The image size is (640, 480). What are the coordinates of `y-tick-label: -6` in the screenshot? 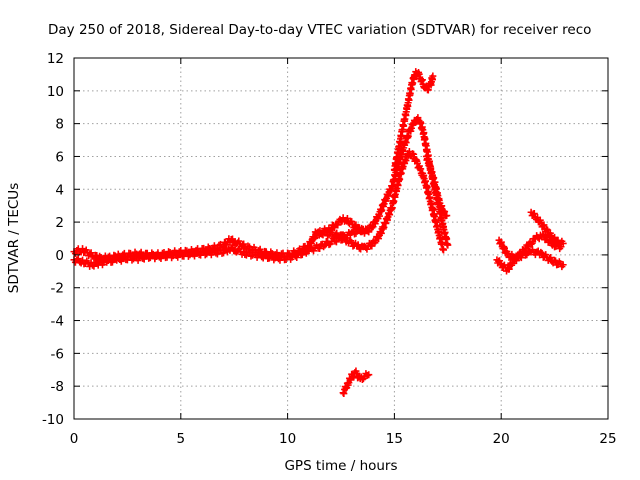 It's located at (57, 354).